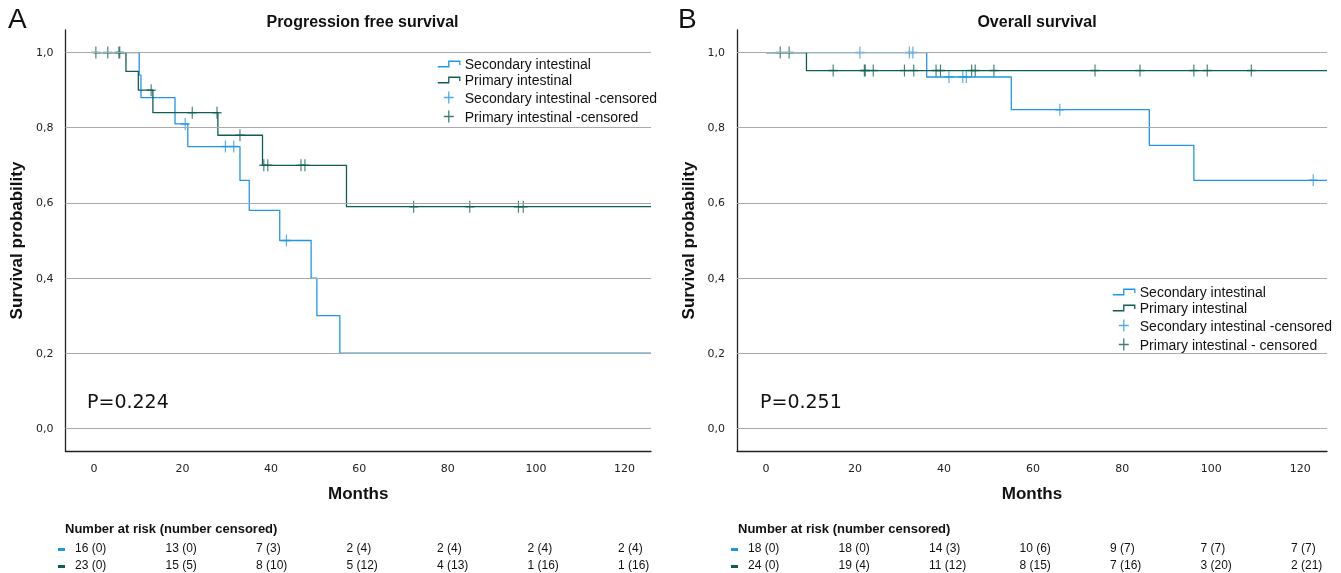  What do you see at coordinates (91, 548) in the screenshot?
I see `text: 16 (0)` at bounding box center [91, 548].